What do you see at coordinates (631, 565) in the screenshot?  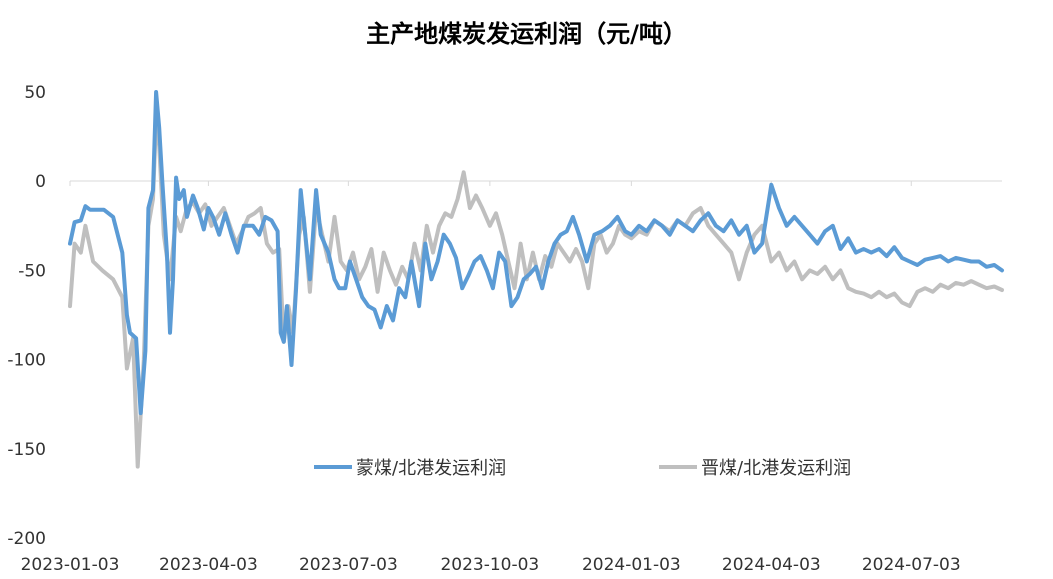 I see `x-tick-label: 2024-01-03` at bounding box center [631, 565].